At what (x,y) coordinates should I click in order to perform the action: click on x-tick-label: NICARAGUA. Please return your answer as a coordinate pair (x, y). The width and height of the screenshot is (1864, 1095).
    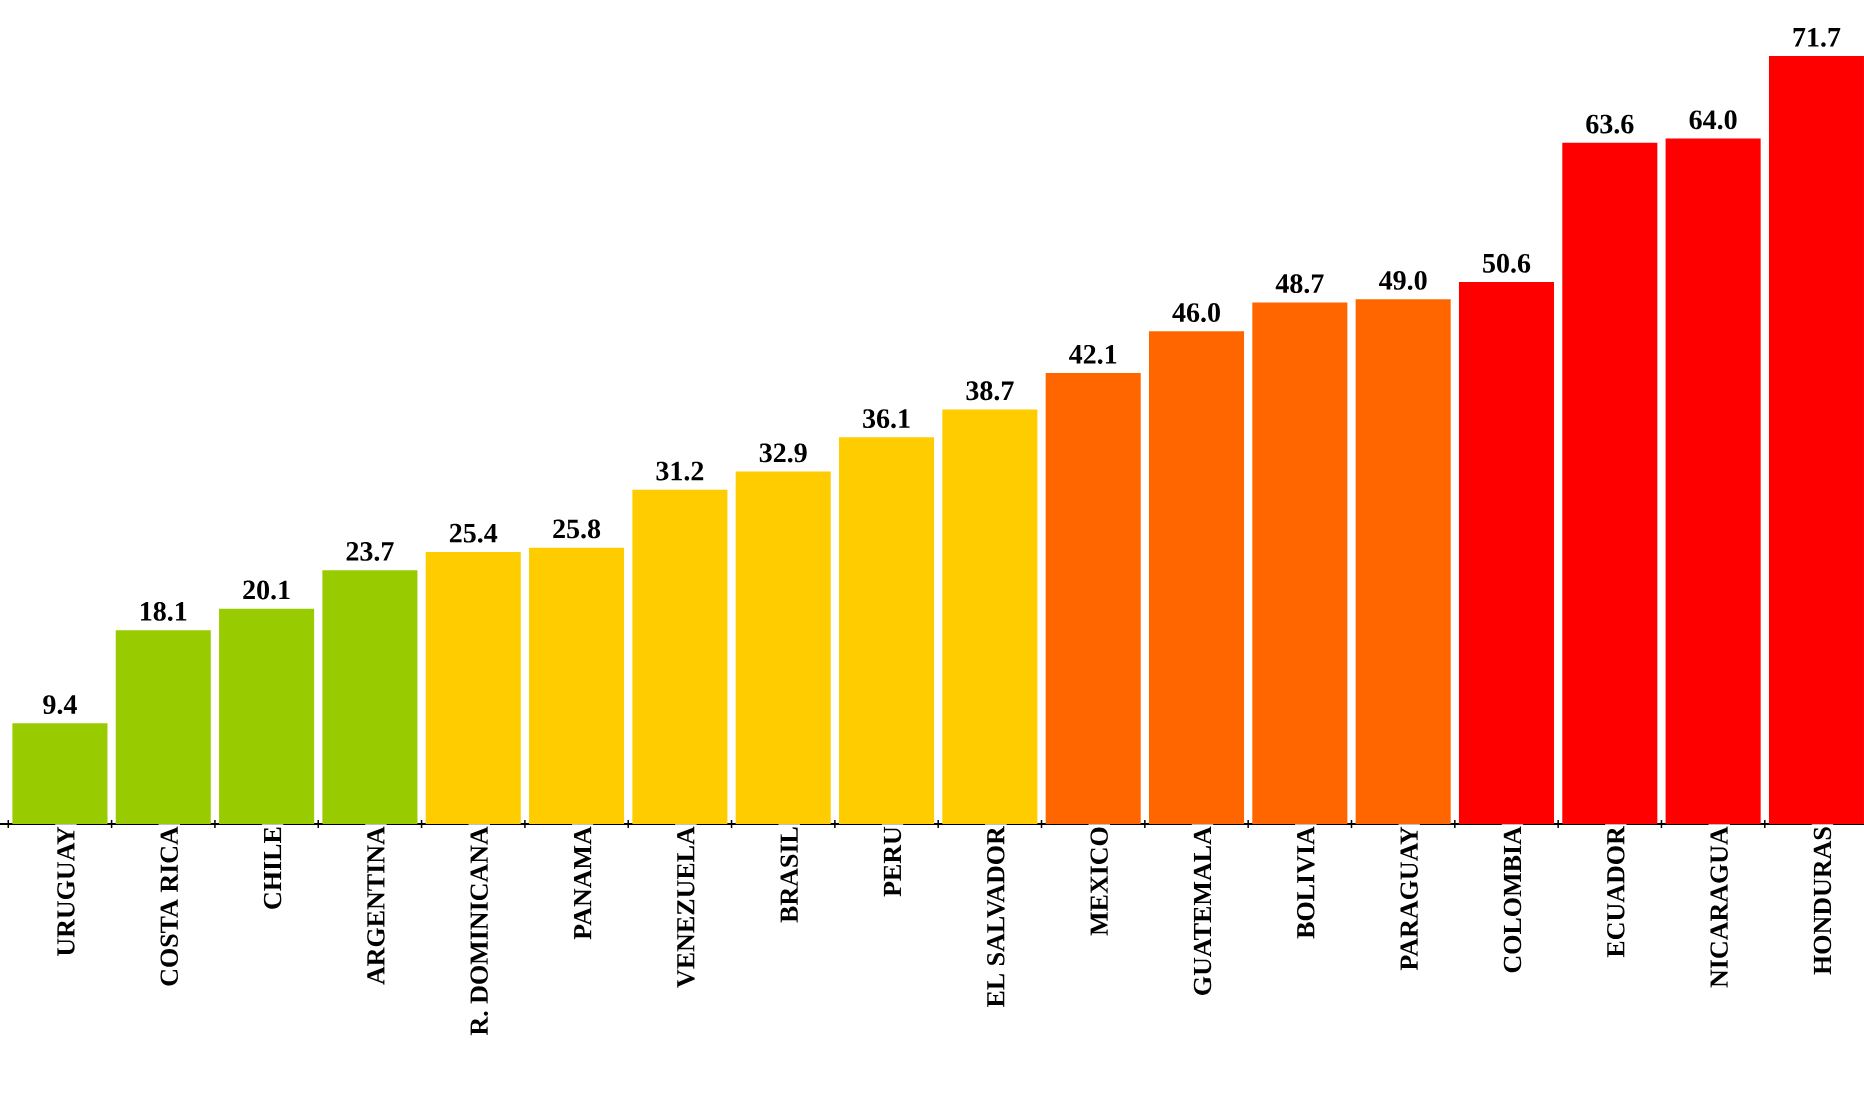
    Looking at the image, I should click on (1719, 907).